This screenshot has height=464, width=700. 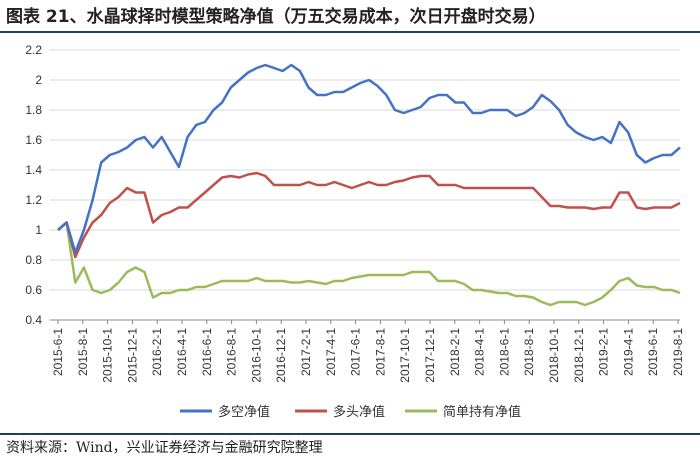 I want to click on title-divider, so click(x=350, y=32).